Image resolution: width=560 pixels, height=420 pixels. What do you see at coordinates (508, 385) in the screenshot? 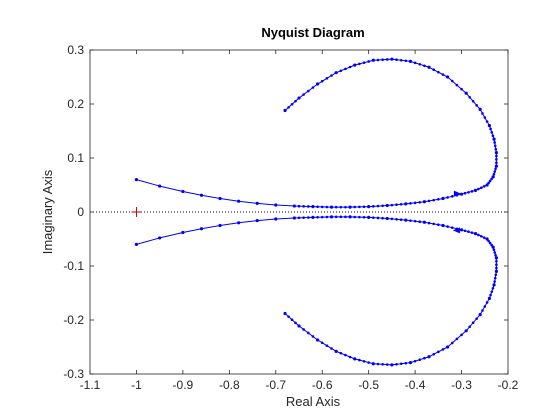
I see `x-tick-label: -0.2` at bounding box center [508, 385].